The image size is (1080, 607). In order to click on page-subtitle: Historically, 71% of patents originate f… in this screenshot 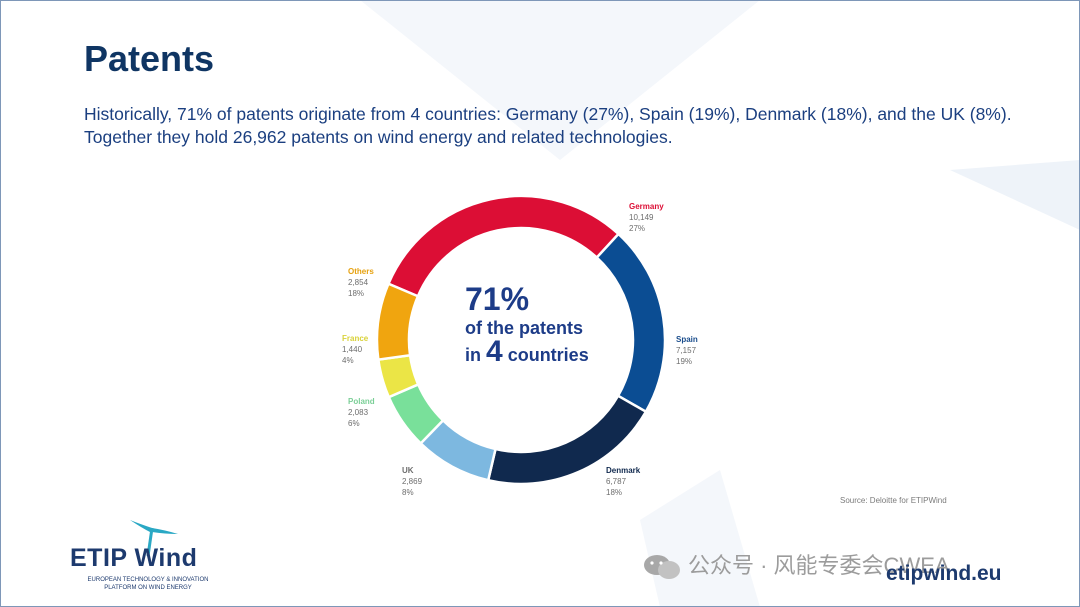, I will do `click(548, 125)`.